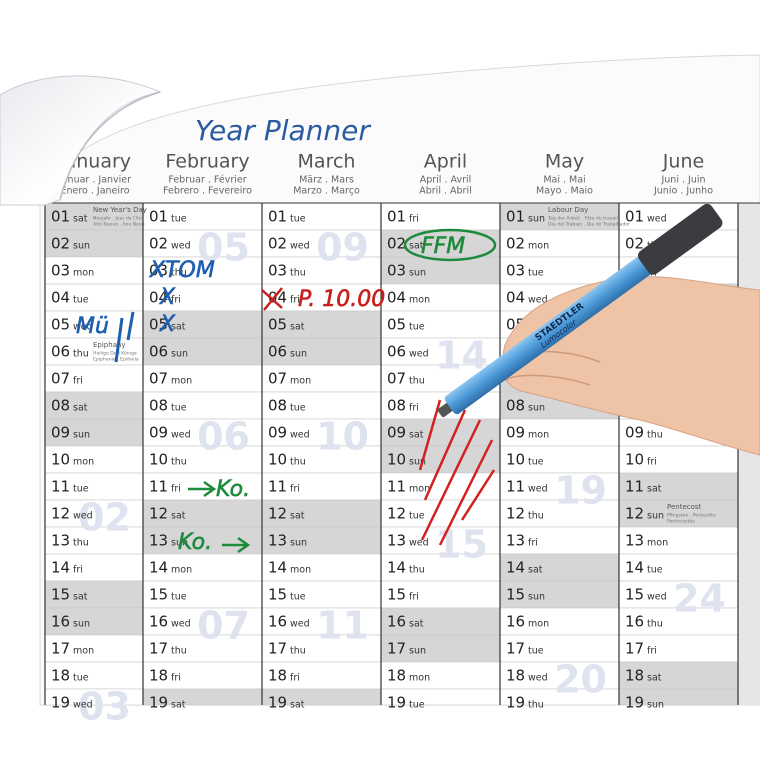 The width and height of the screenshot is (760, 760). Describe the element at coordinates (158, 622) in the screenshot. I see `day-number: 16` at that location.